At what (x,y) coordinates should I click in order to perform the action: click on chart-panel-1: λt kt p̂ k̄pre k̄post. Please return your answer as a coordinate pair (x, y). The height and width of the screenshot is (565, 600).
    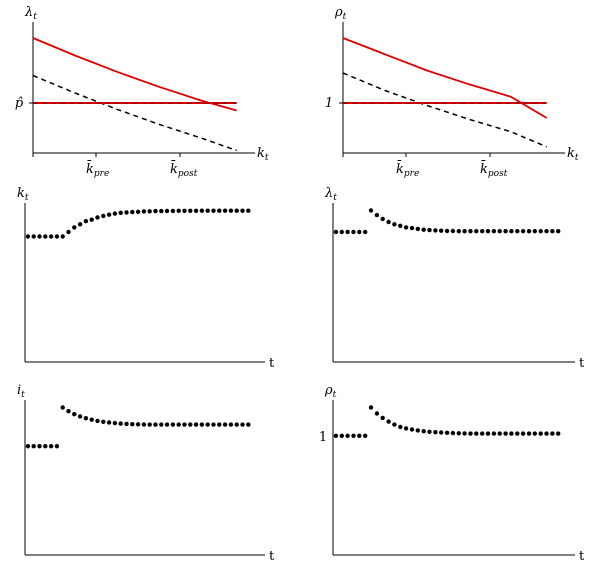
    Looking at the image, I should click on (142, 92).